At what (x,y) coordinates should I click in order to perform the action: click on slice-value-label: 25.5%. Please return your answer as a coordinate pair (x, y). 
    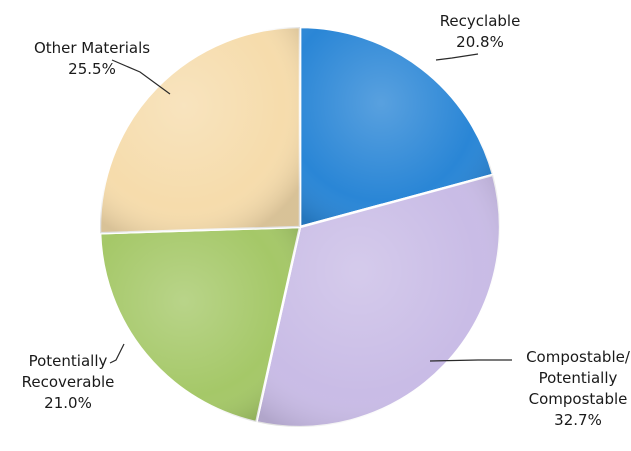
    Looking at the image, I should click on (92, 69).